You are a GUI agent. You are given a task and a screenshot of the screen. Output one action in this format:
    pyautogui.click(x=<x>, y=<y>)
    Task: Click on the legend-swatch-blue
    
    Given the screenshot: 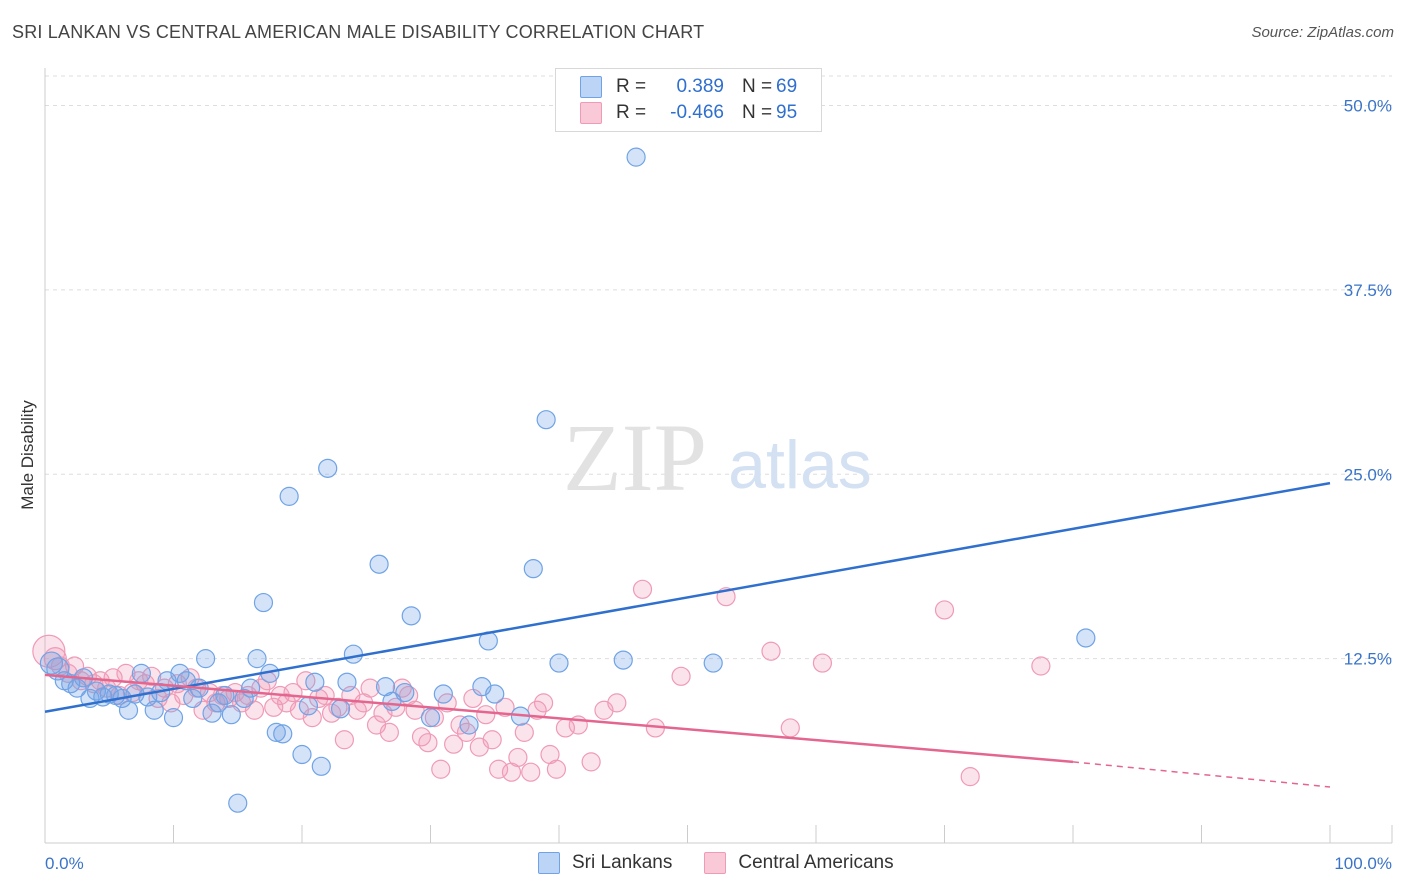 What is the action you would take?
    pyautogui.click(x=591, y=87)
    